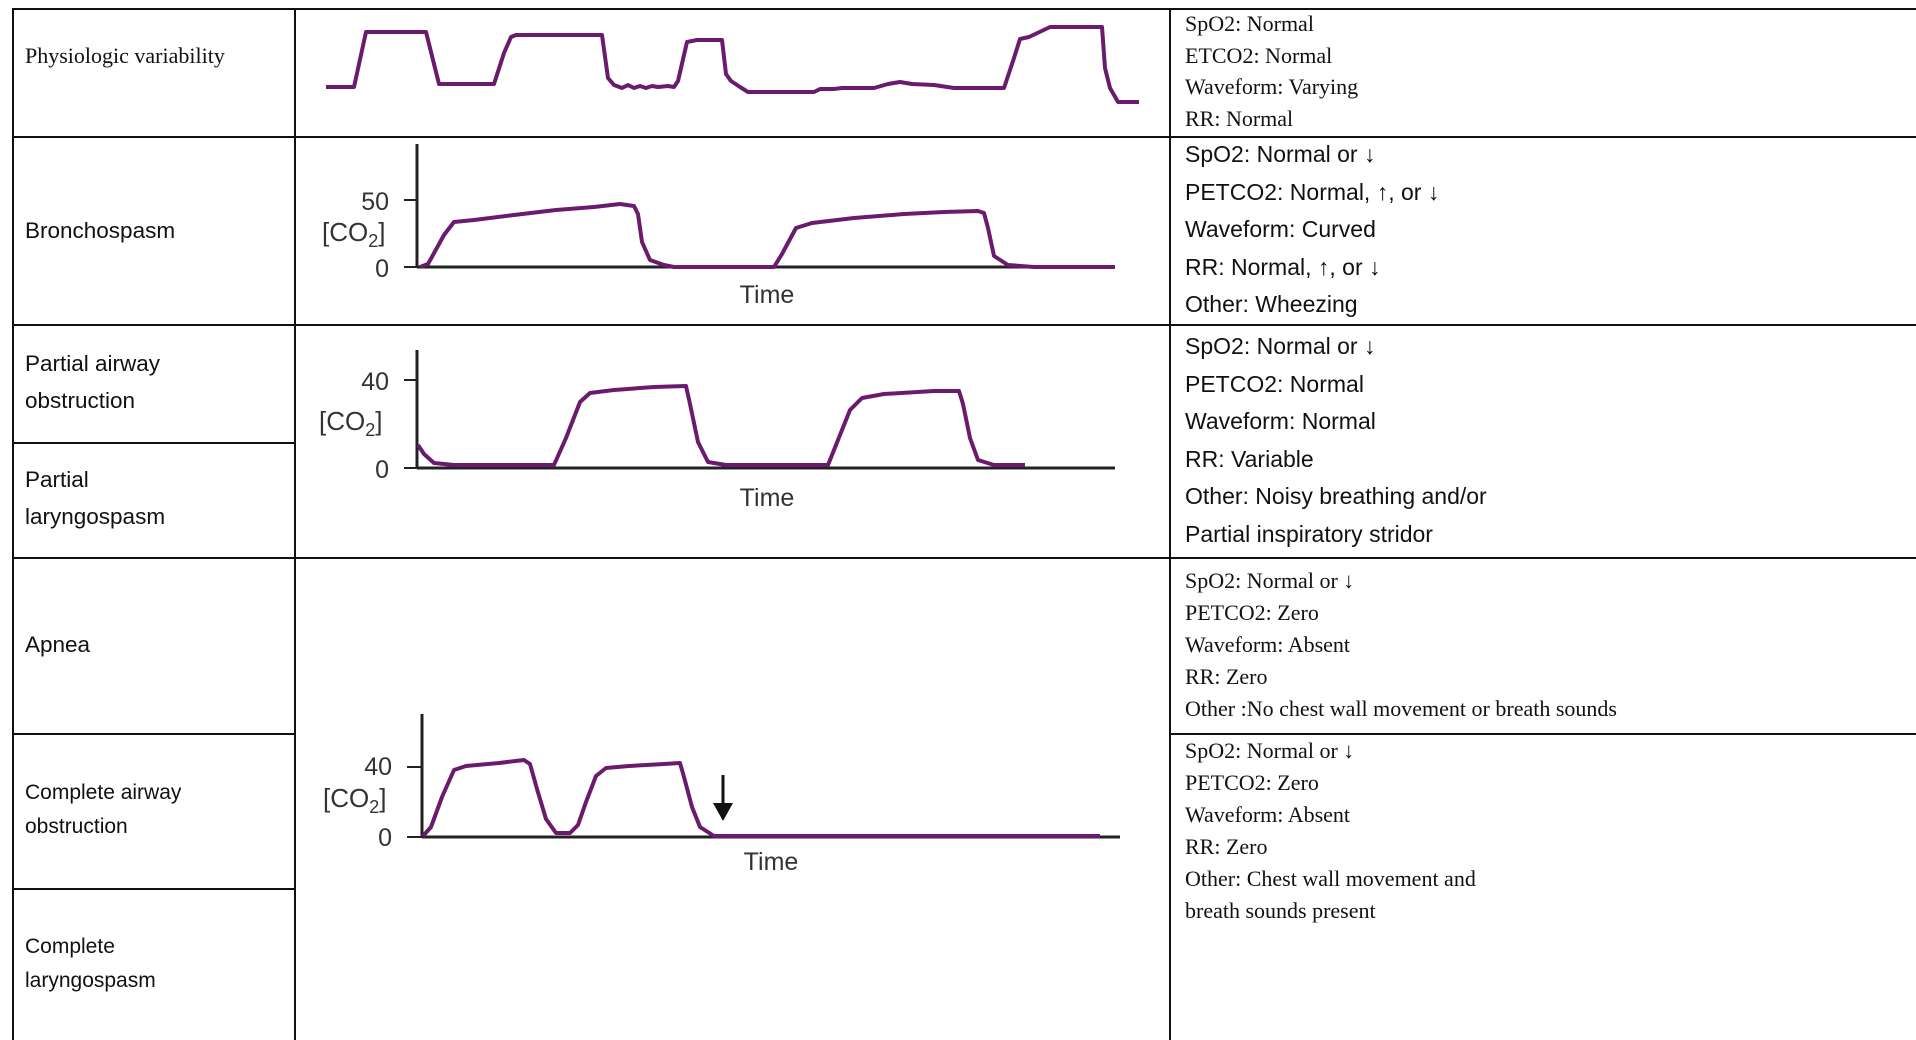  What do you see at coordinates (125, 964) in the screenshot?
I see `condition-complete-laryngospasm: Complete laryngospasm` at bounding box center [125, 964].